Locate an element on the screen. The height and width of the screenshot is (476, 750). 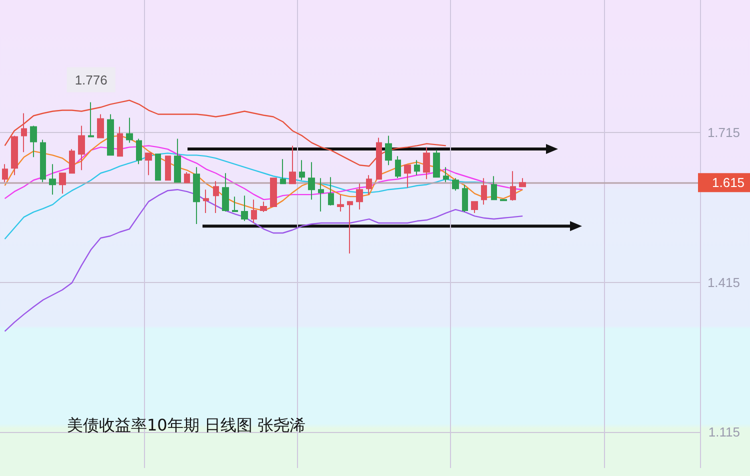
annotation: 1.776 is located at coordinates (91, 80).